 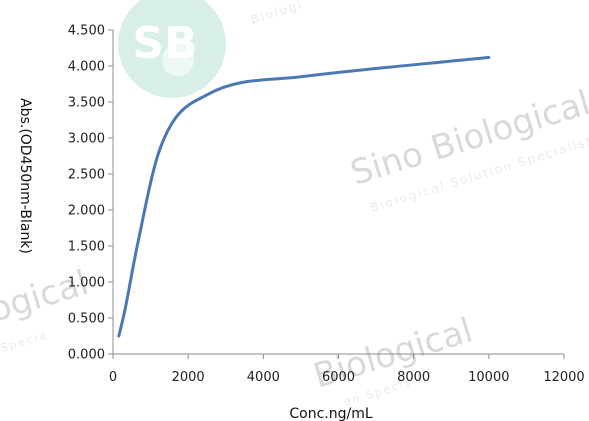 What do you see at coordinates (86, 31) in the screenshot?
I see `y-tick-label: 4.500` at bounding box center [86, 31].